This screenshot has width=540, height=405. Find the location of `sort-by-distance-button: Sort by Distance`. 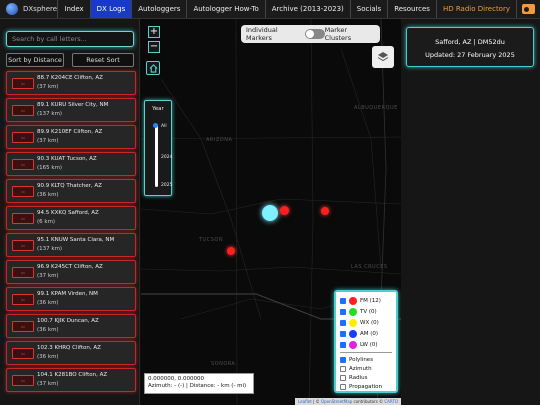

sort-by-distance-button: Sort by Distance is located at coordinates (35, 60).